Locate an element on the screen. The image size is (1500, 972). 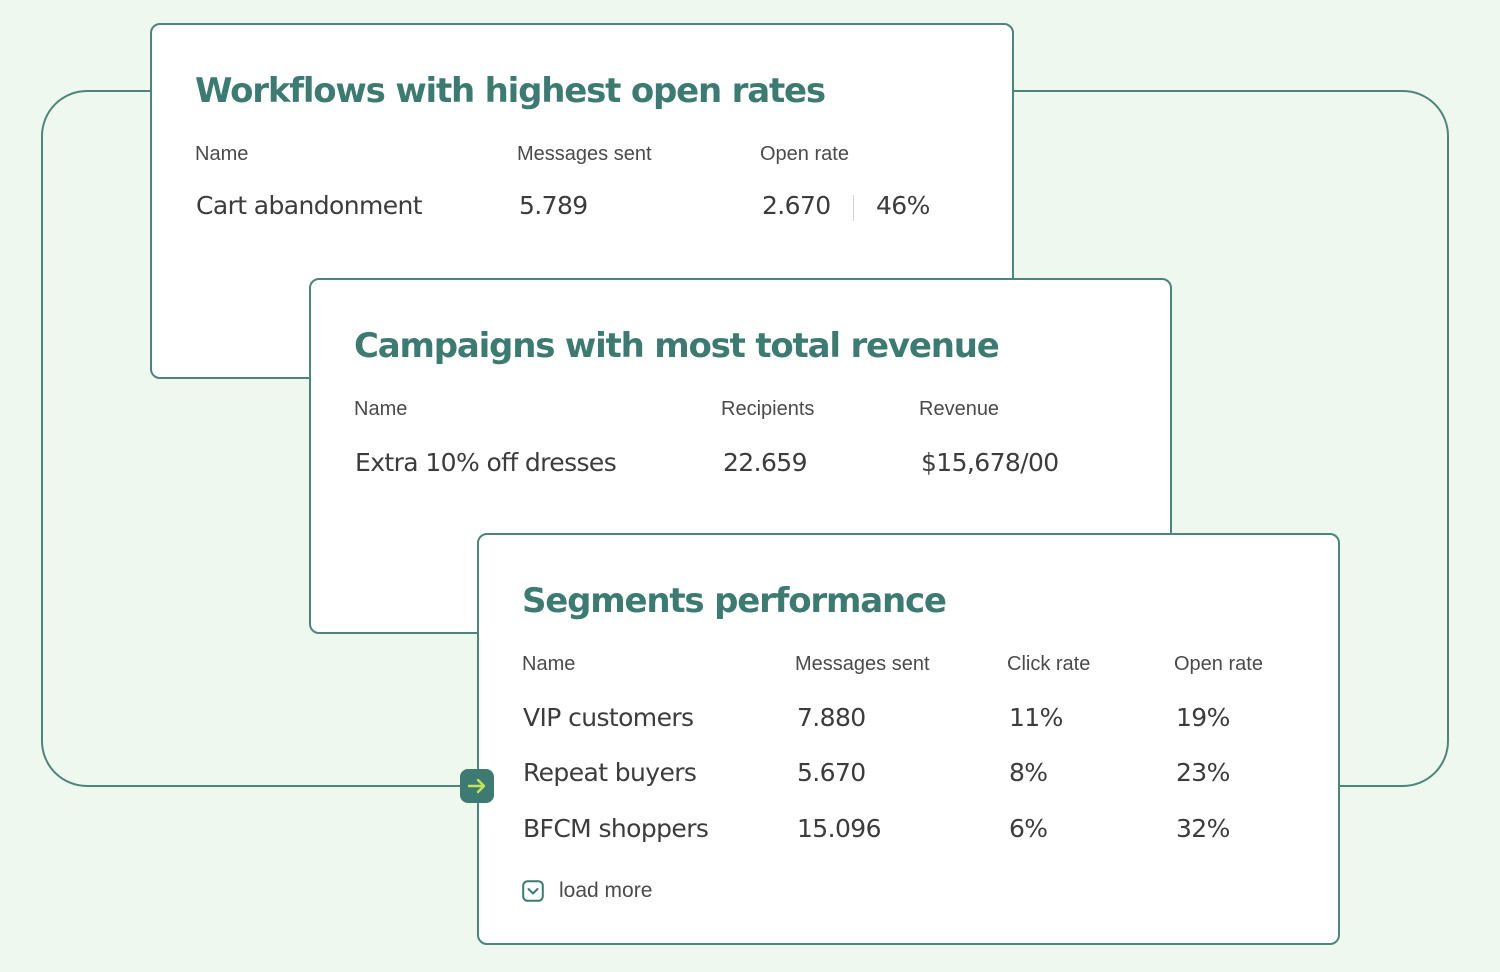
segment-messages-sent: 5.670 is located at coordinates (831, 772).